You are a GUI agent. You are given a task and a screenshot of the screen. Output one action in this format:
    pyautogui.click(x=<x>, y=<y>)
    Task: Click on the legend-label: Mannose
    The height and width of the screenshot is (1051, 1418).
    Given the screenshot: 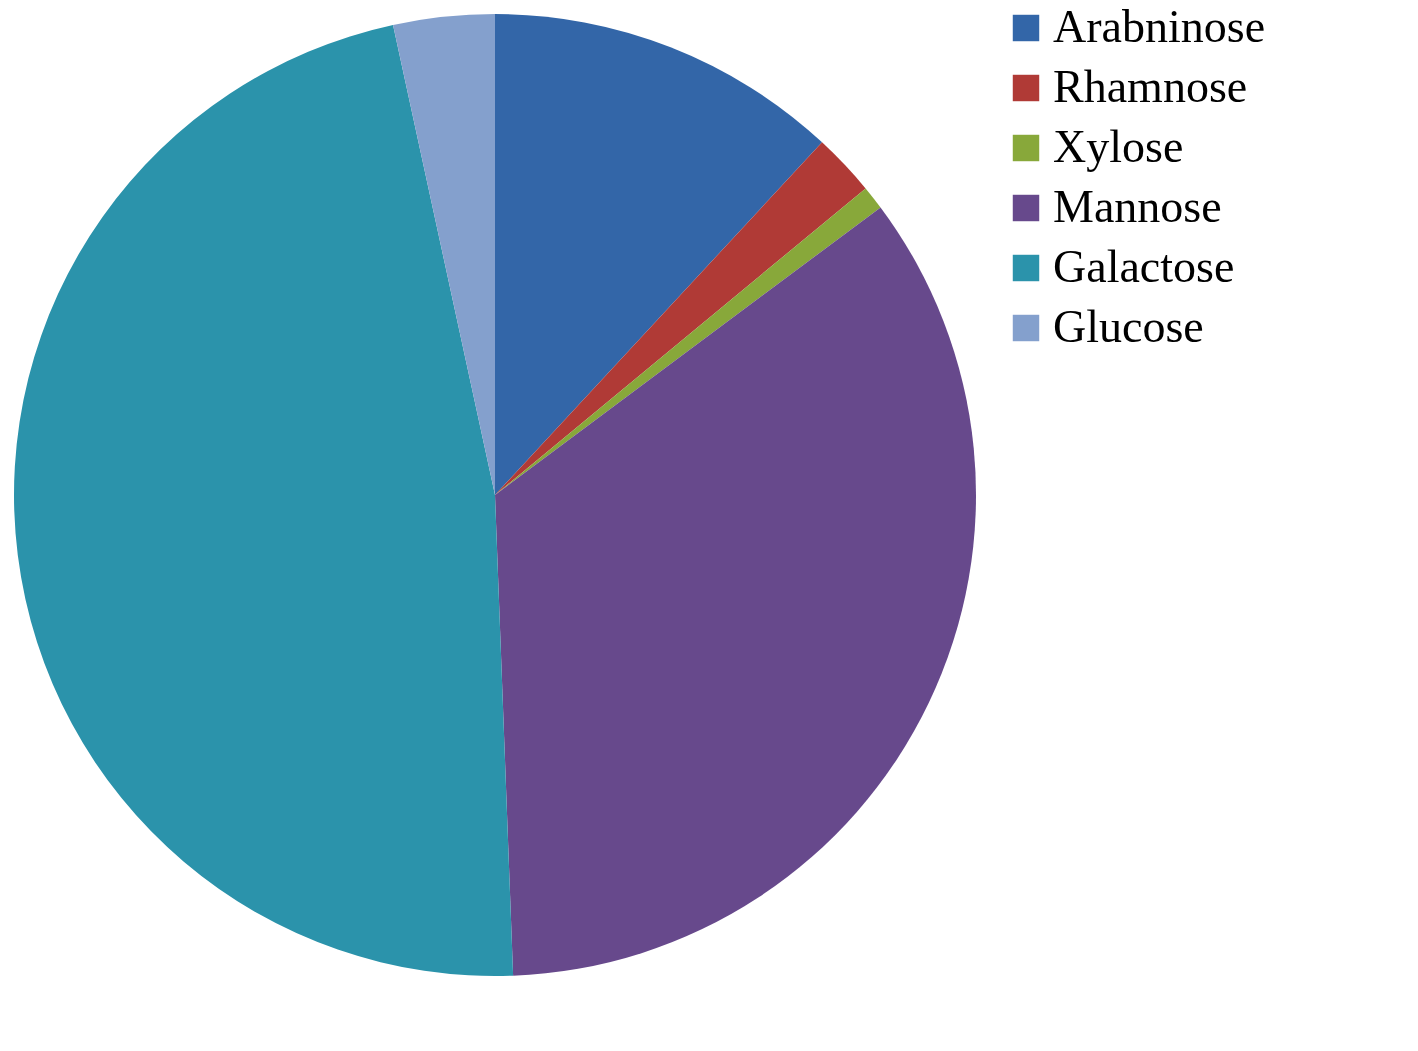 What is the action you would take?
    pyautogui.click(x=1137, y=206)
    